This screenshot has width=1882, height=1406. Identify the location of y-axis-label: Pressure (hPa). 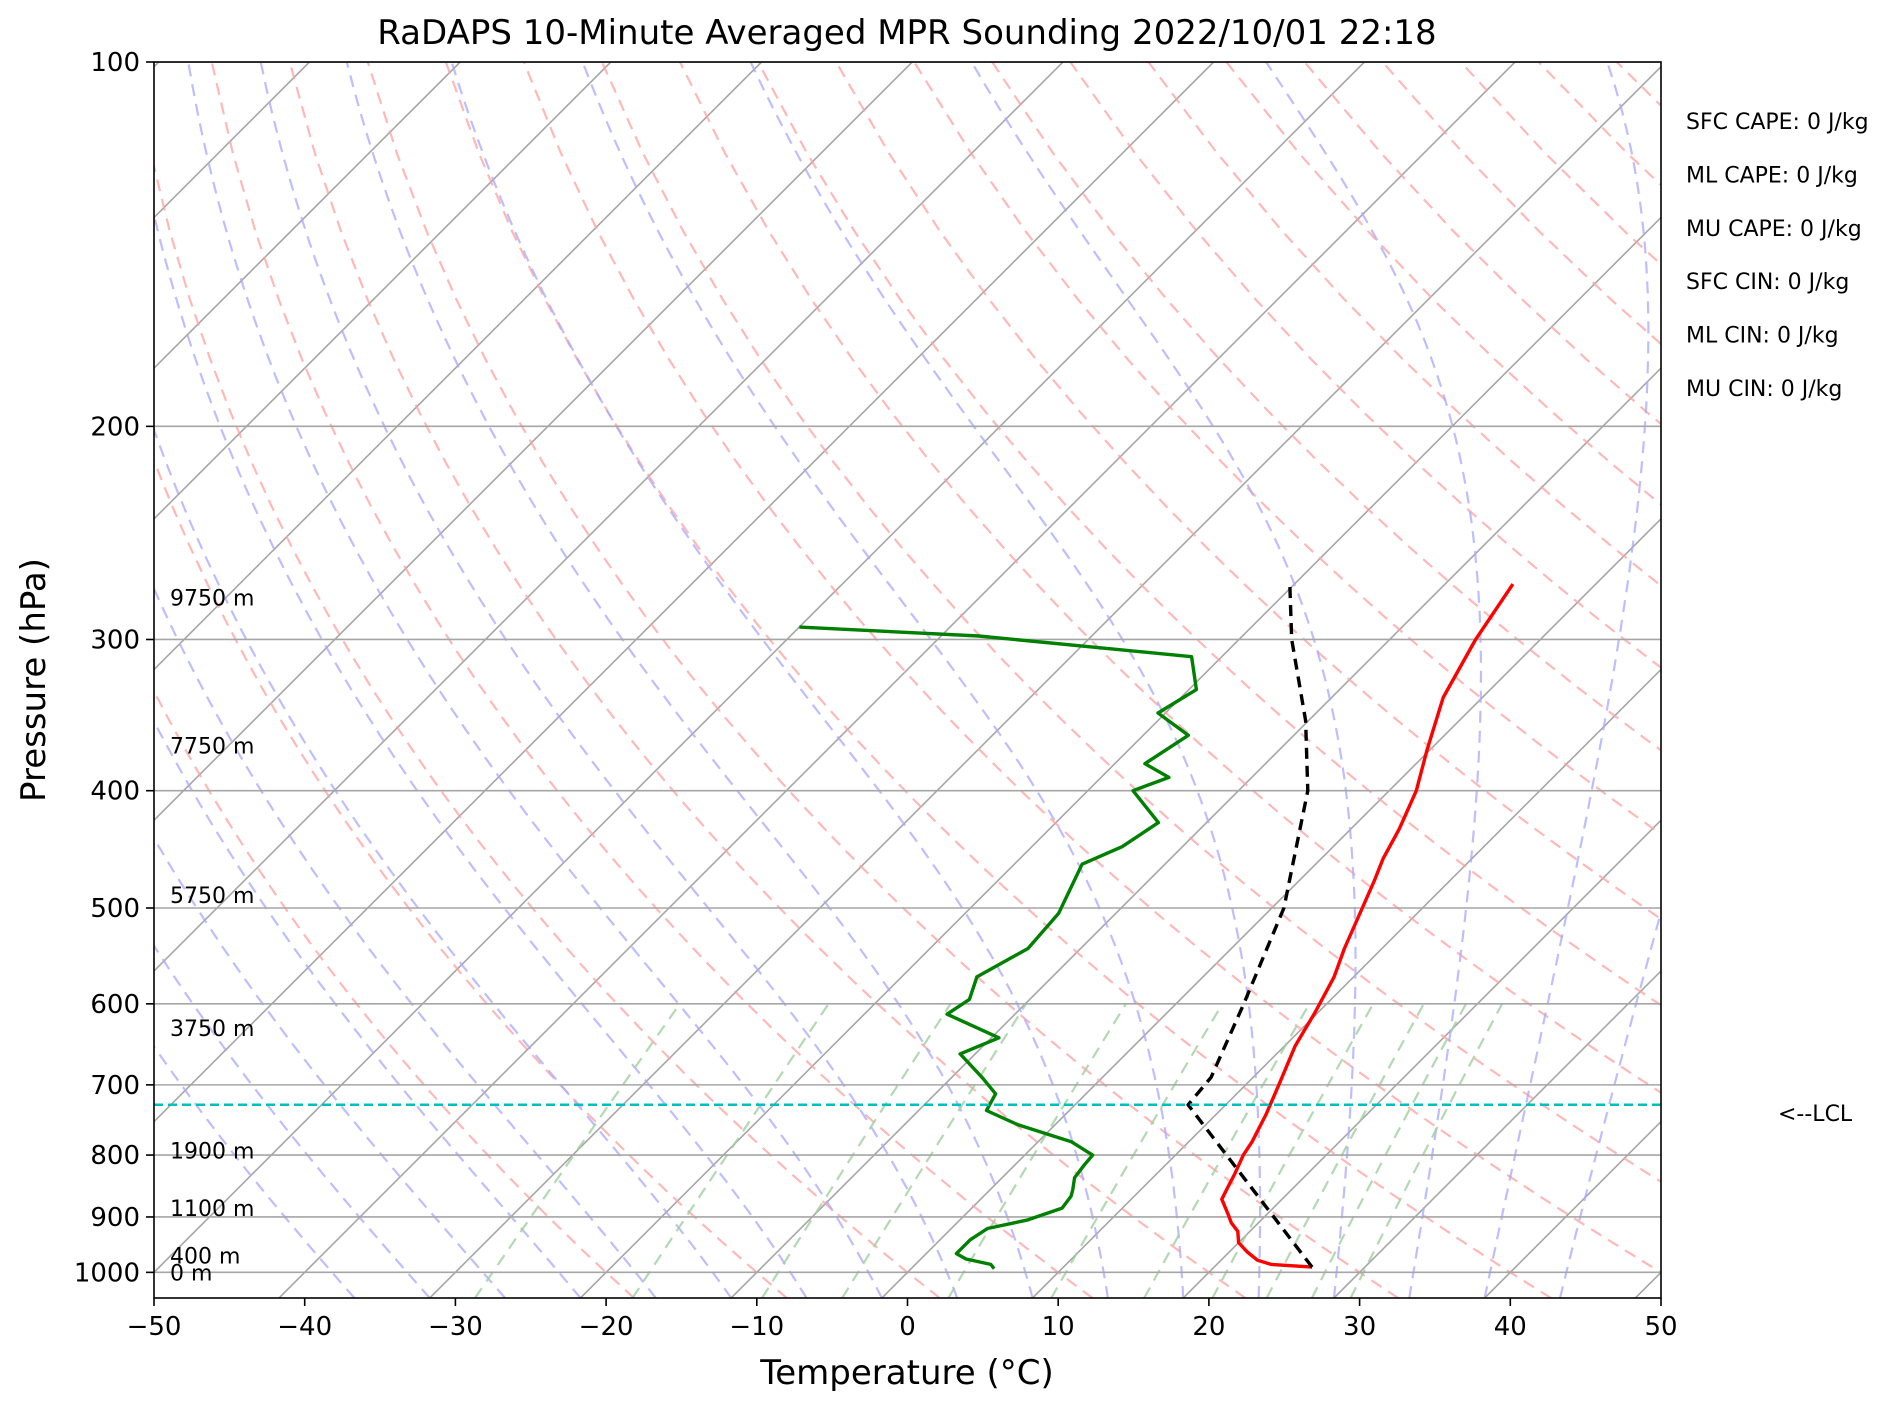
(34, 680).